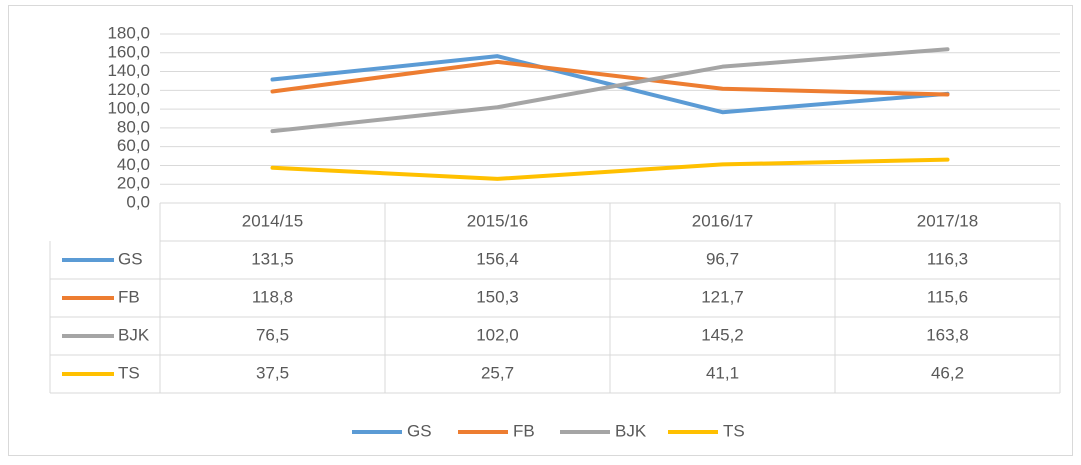  Describe the element at coordinates (272, 334) in the screenshot. I see `table-value: 76,5` at that location.